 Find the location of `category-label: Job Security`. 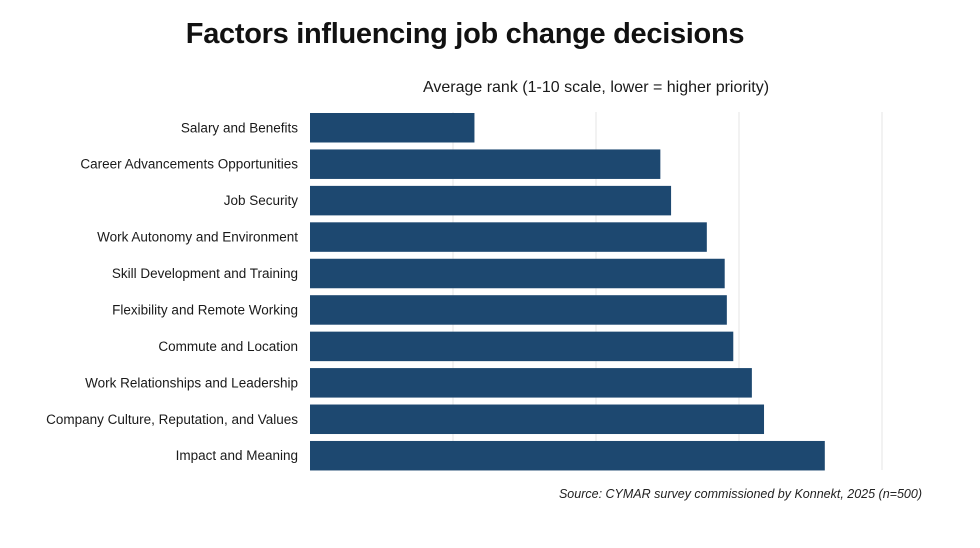

category-label: Job Security is located at coordinates (261, 200).